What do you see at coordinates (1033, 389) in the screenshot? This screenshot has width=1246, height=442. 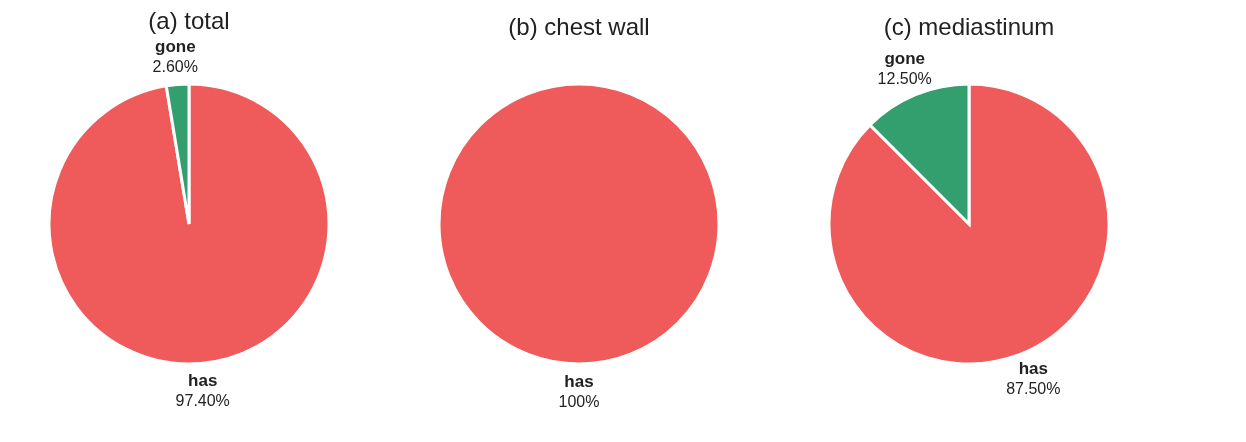 I see `data-label: 87.50%` at bounding box center [1033, 389].